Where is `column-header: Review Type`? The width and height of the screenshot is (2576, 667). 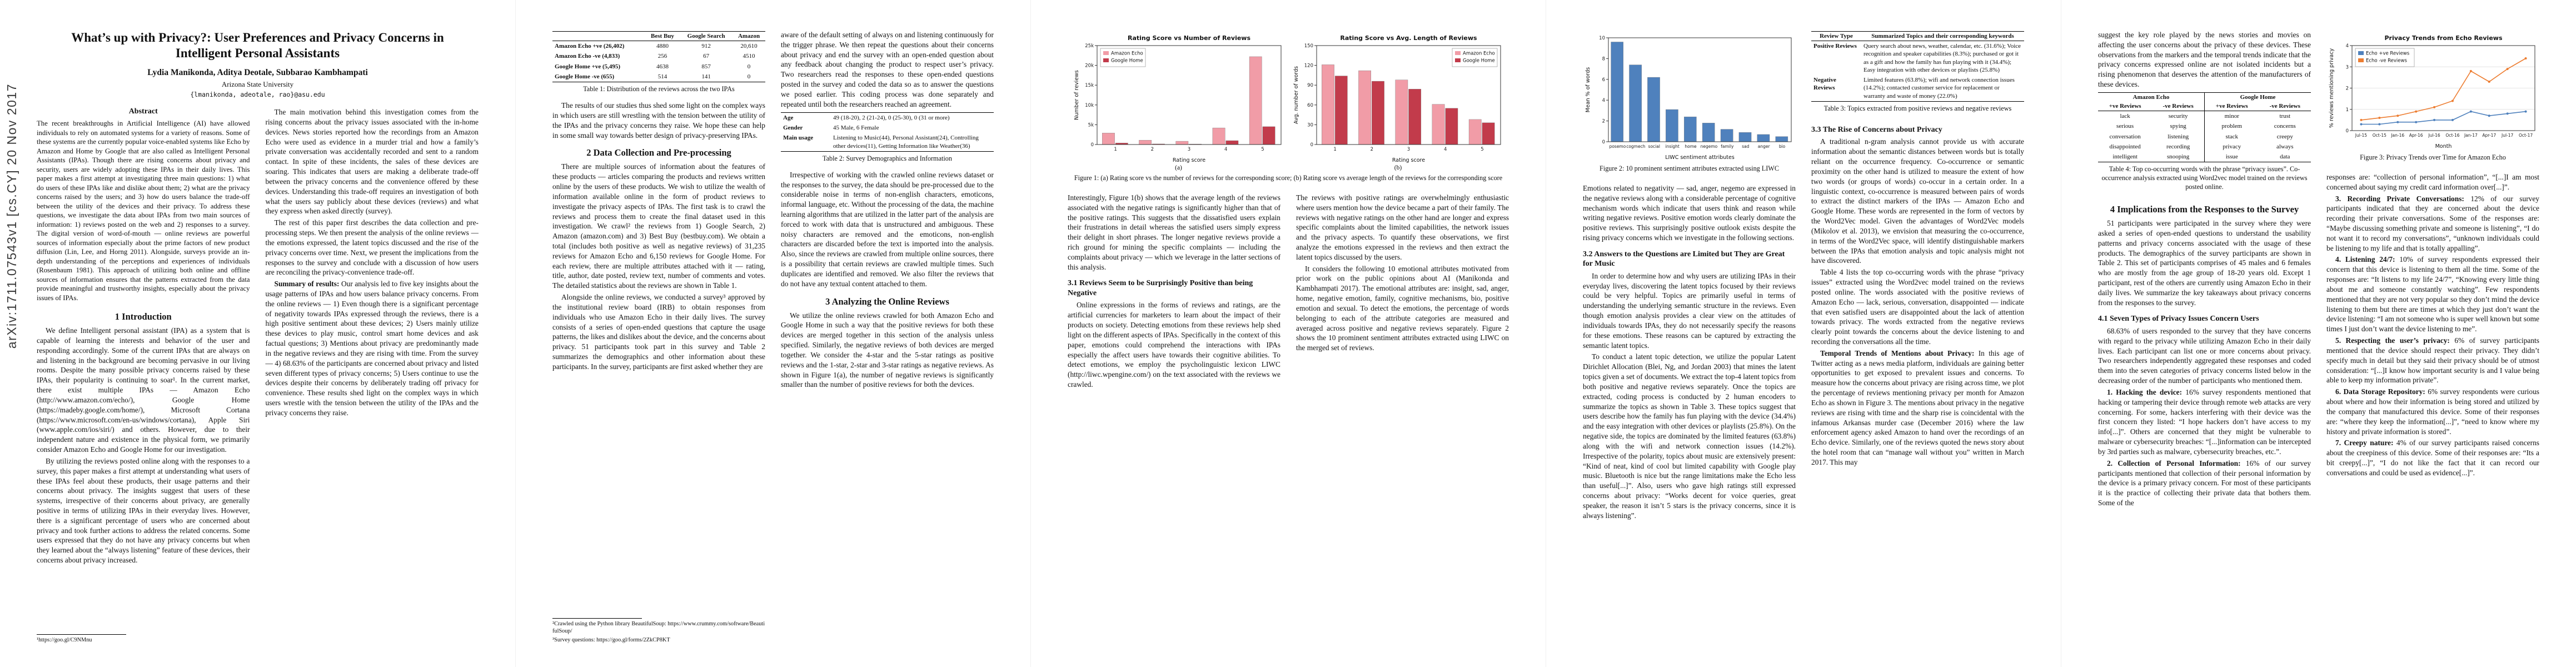
column-header: Review Type is located at coordinates (1836, 36).